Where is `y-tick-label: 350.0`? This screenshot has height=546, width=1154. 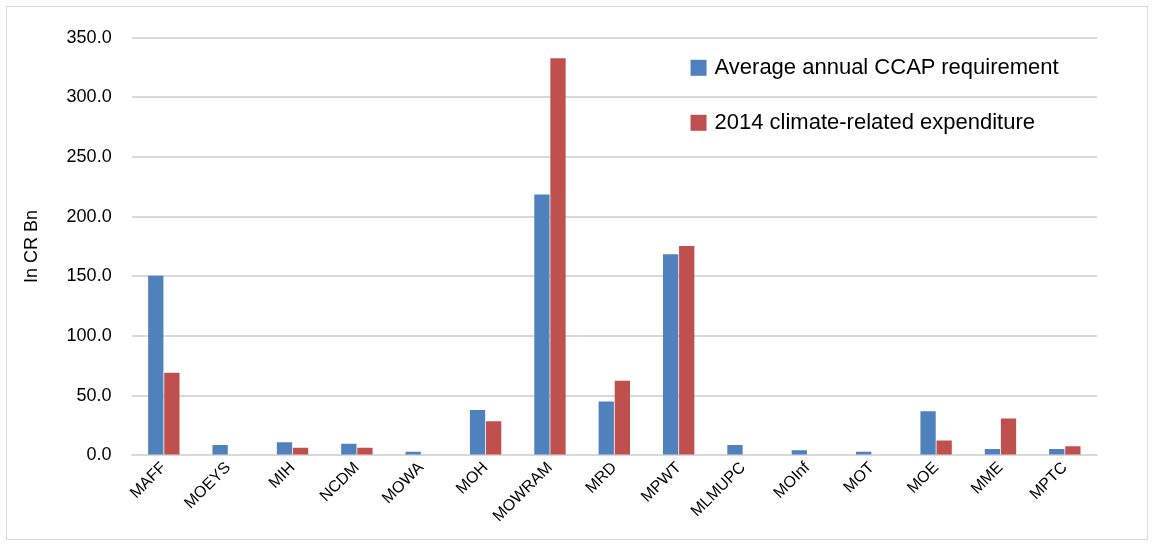
y-tick-label: 350.0 is located at coordinates (89, 36).